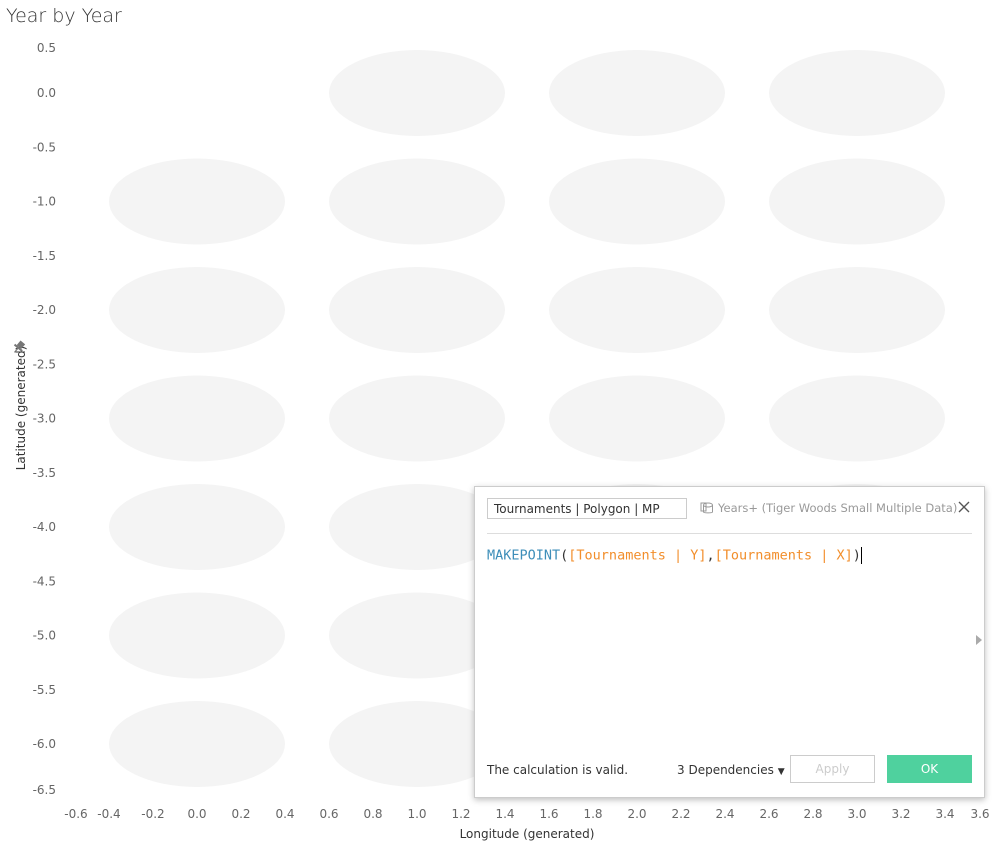 The height and width of the screenshot is (847, 1002). I want to click on x-tick-label: 2.0, so click(636, 814).